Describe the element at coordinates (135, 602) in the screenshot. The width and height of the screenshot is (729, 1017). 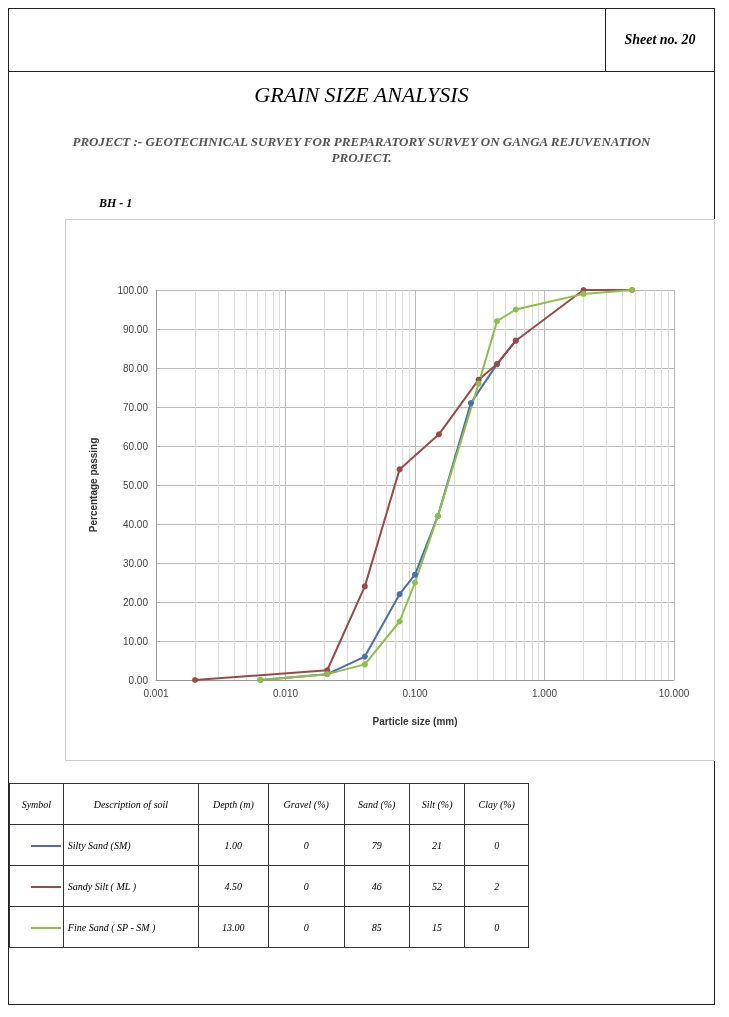
I see `y-tick-label: 20.00` at that location.